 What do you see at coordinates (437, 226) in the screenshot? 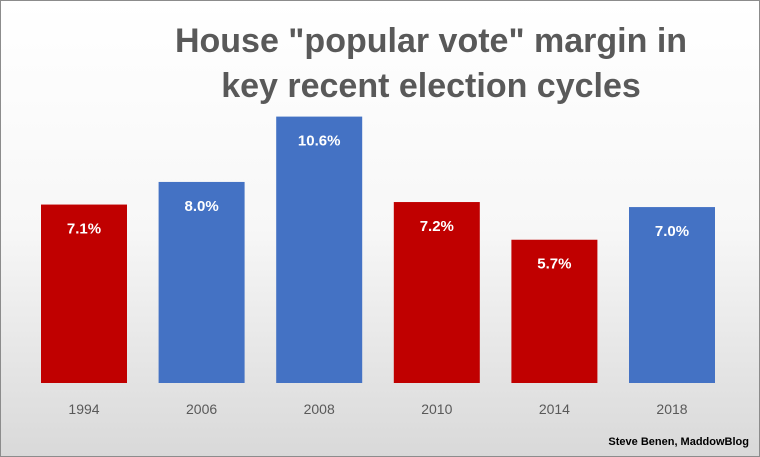
I see `data-label-2010: 7.2%` at bounding box center [437, 226].